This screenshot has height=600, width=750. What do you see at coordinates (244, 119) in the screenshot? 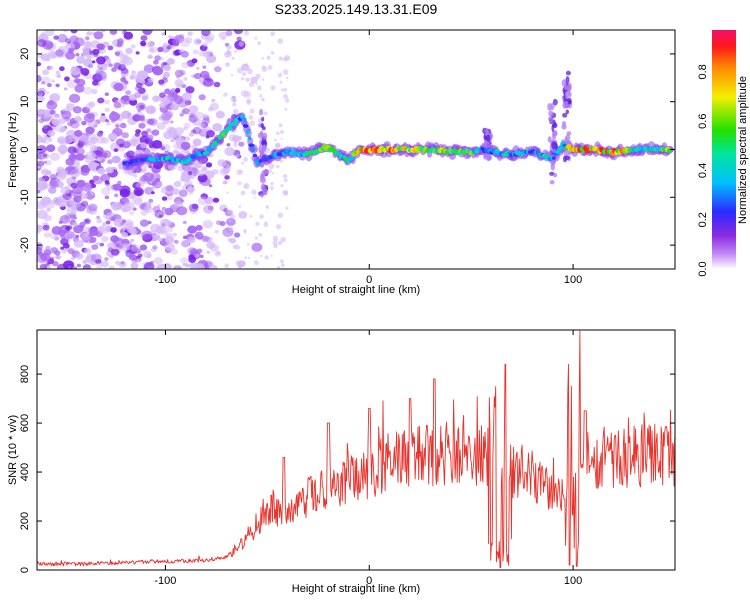
I see `ridge-core` at bounding box center [244, 119].